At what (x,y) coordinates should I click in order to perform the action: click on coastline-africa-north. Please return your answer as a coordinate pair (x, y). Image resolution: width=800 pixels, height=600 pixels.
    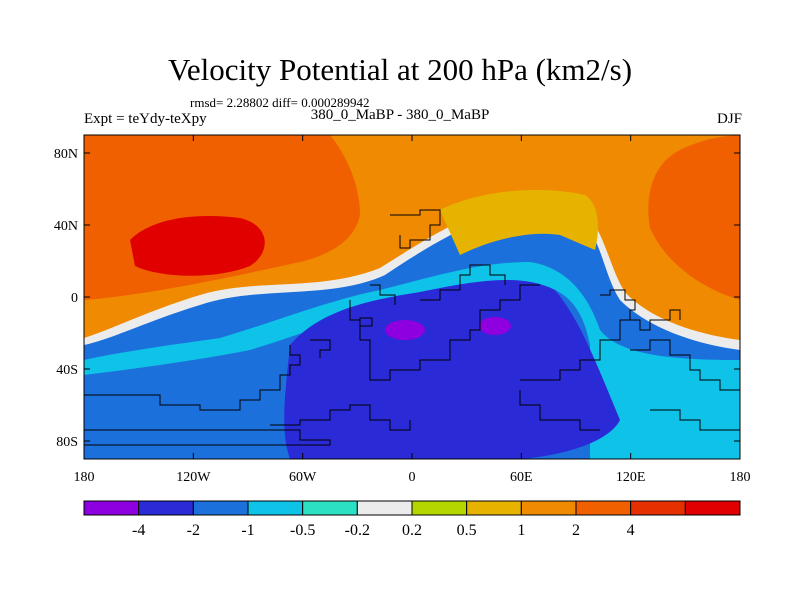
    Looking at the image, I should click on (463, 282).